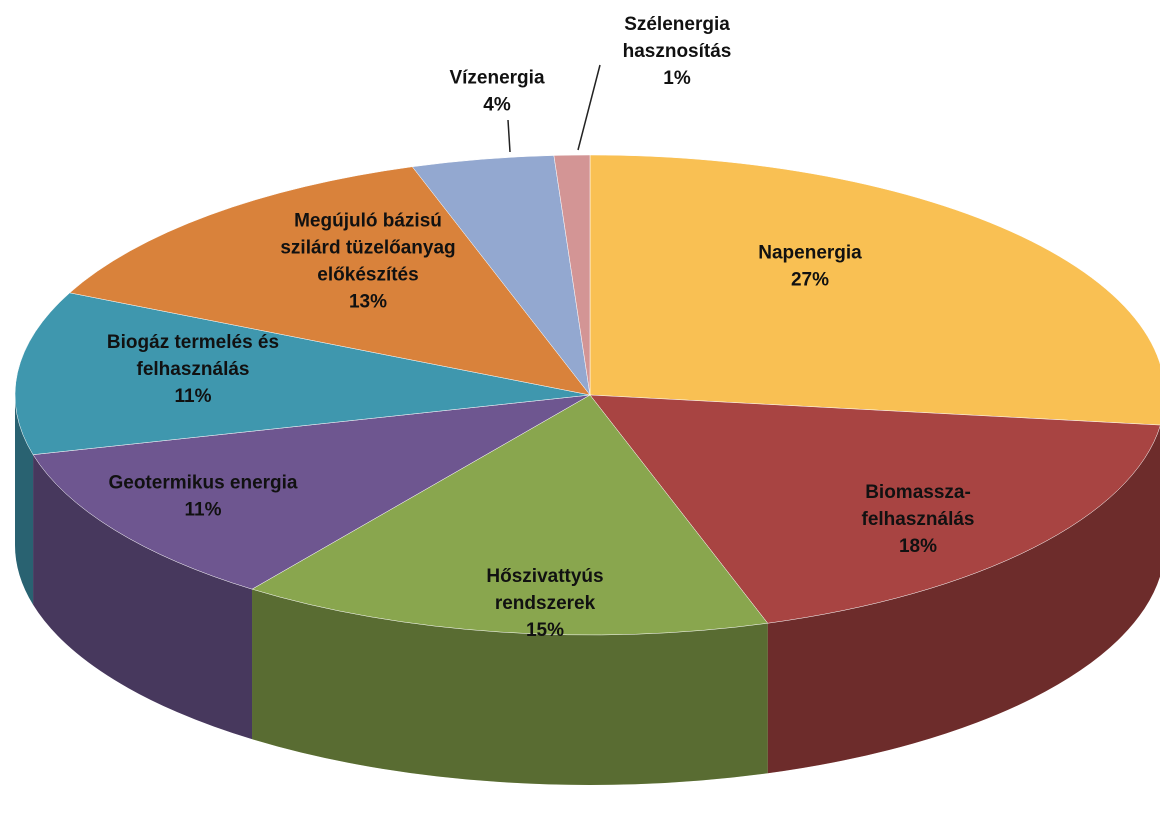  I want to click on value-label: 27%, so click(810, 280).